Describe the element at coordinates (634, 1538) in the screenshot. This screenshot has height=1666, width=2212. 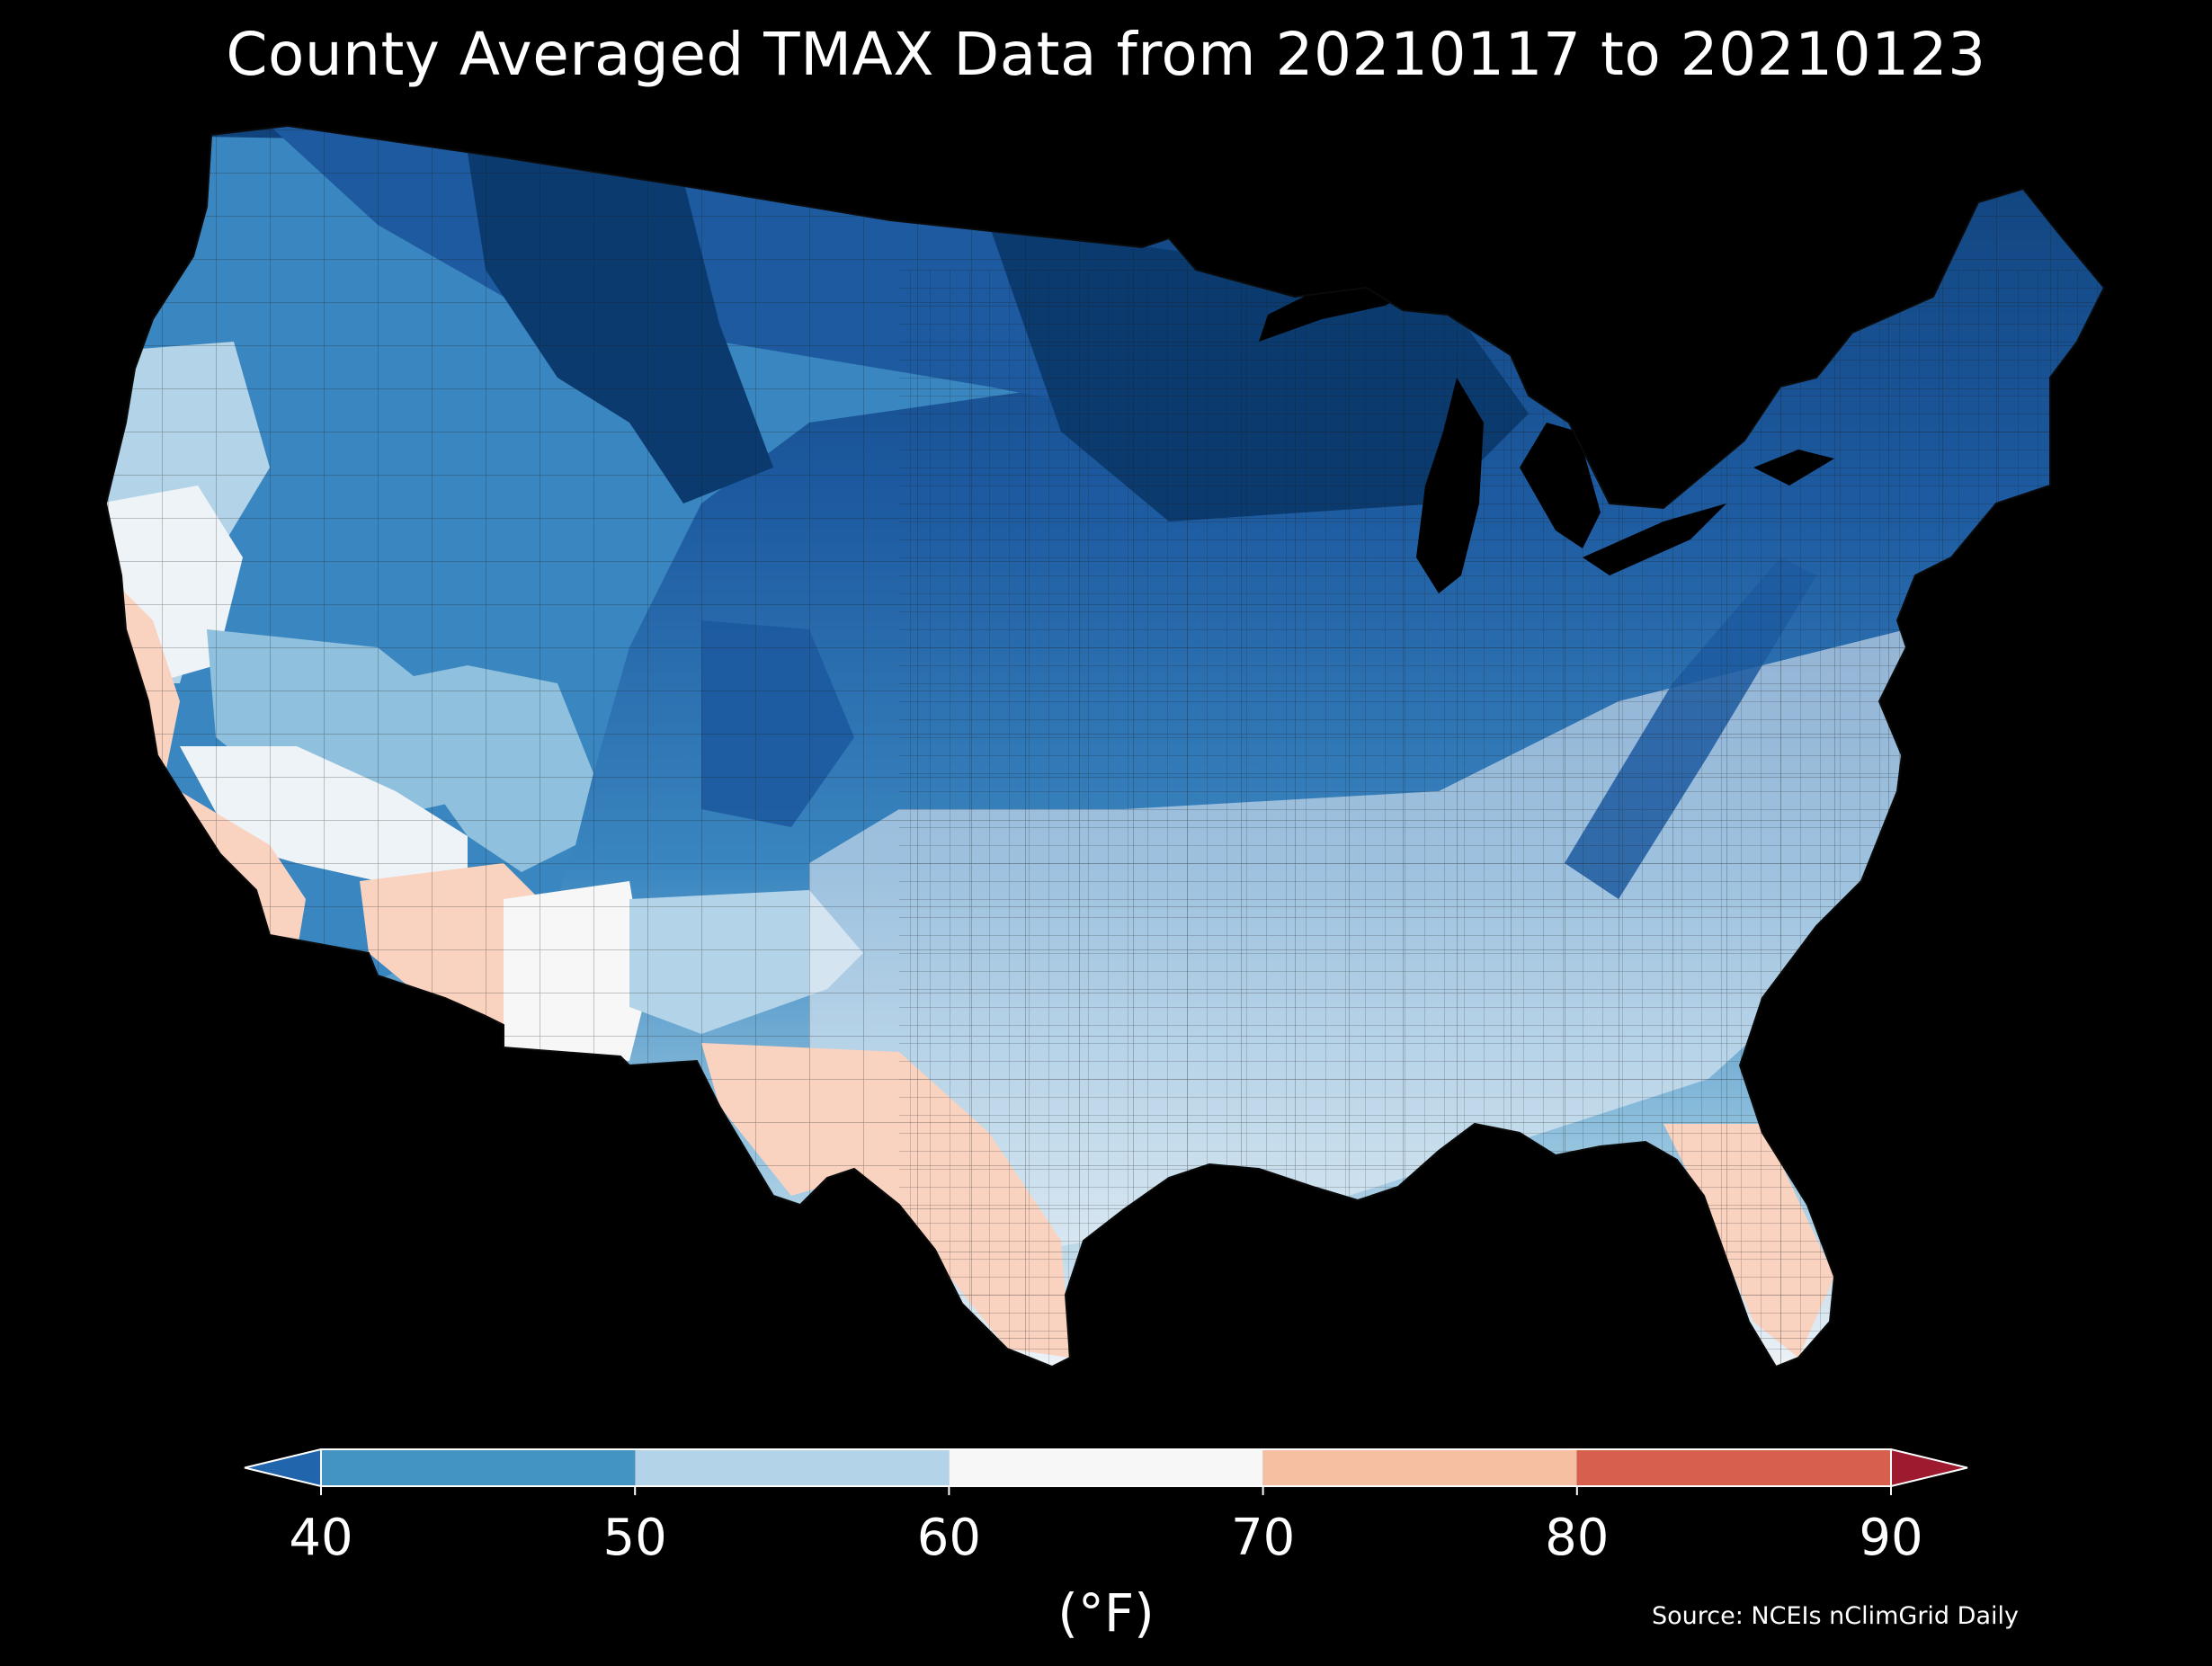
I see `colorbar-tick-label: 50` at that location.